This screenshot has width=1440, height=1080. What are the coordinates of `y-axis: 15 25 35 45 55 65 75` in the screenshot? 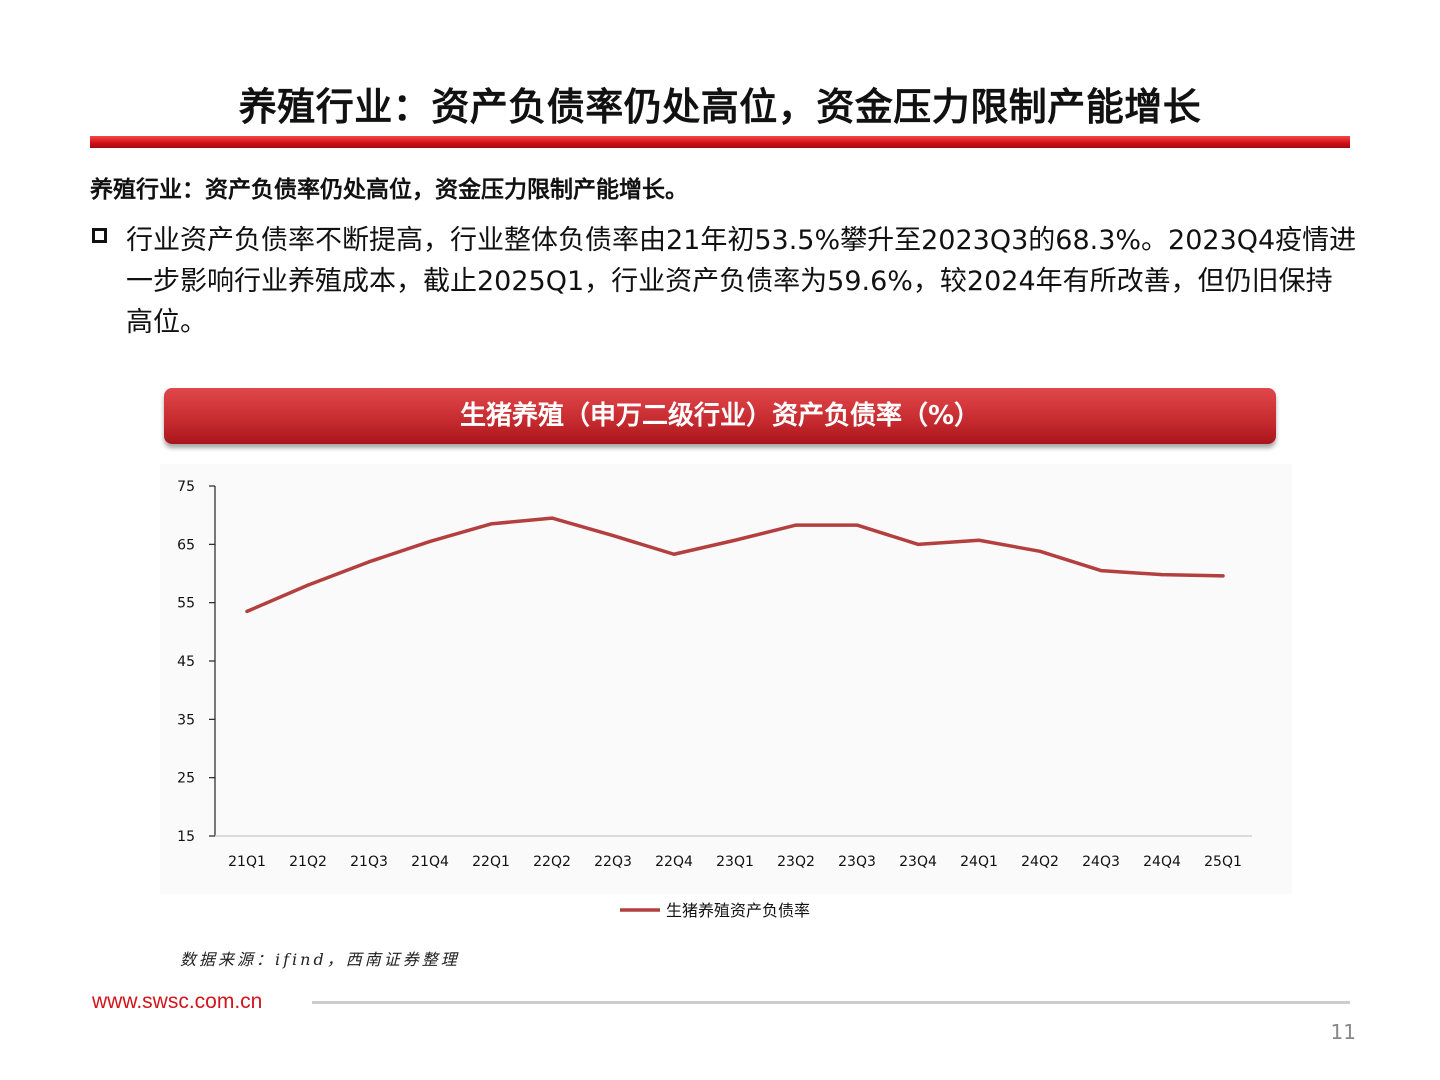 It's located at (196, 662).